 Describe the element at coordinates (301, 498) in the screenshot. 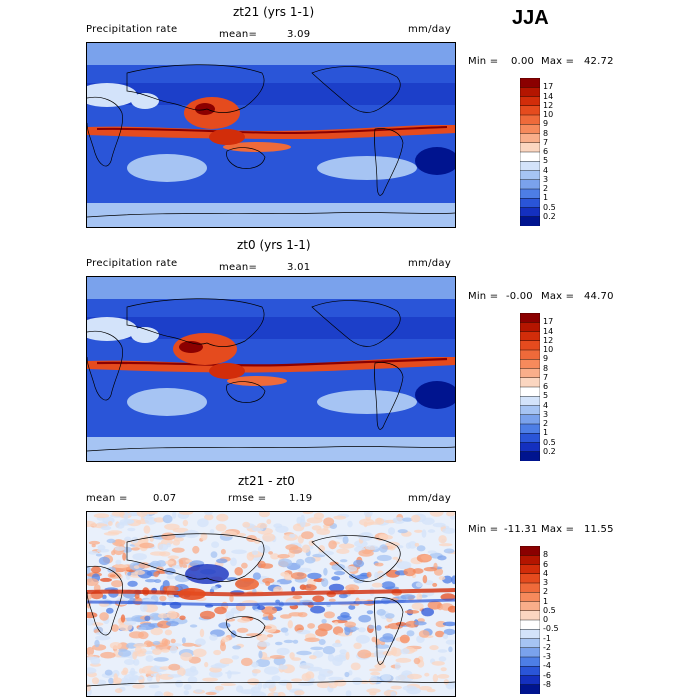

I see `panel3-rmse-value: 1.19` at that location.